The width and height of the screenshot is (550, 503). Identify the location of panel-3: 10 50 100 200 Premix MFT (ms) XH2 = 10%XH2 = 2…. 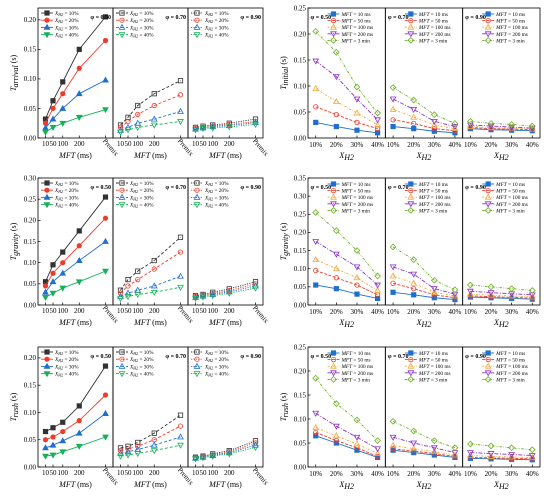
(228, 417).